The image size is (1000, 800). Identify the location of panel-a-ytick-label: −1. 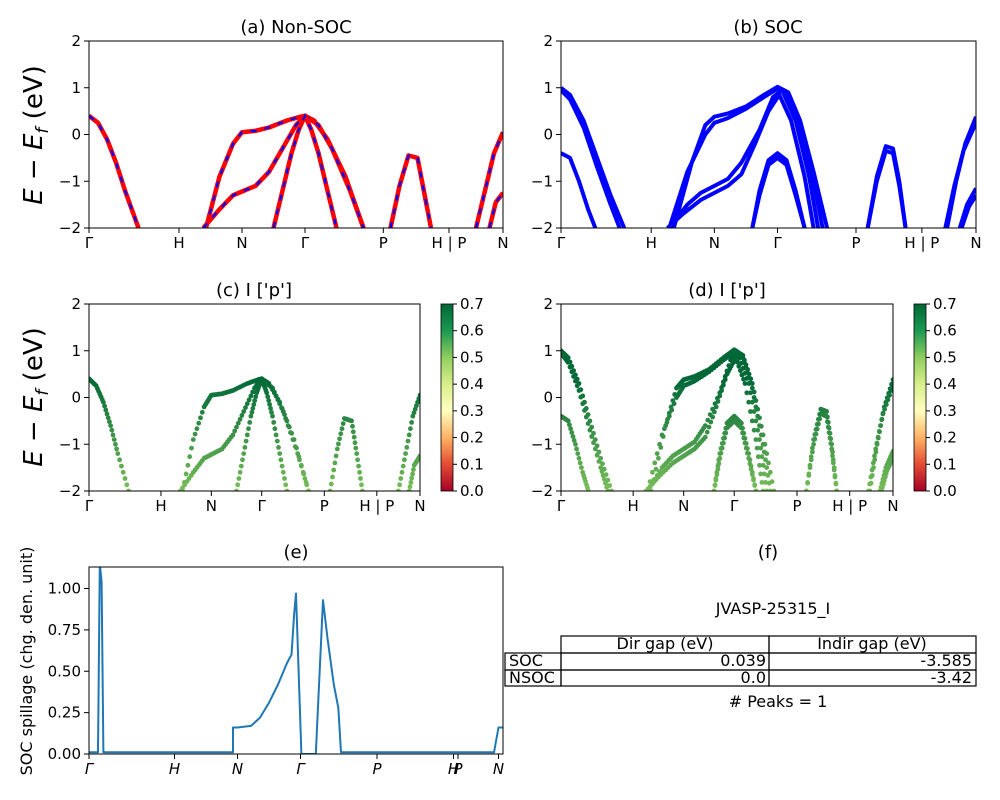
(70, 181).